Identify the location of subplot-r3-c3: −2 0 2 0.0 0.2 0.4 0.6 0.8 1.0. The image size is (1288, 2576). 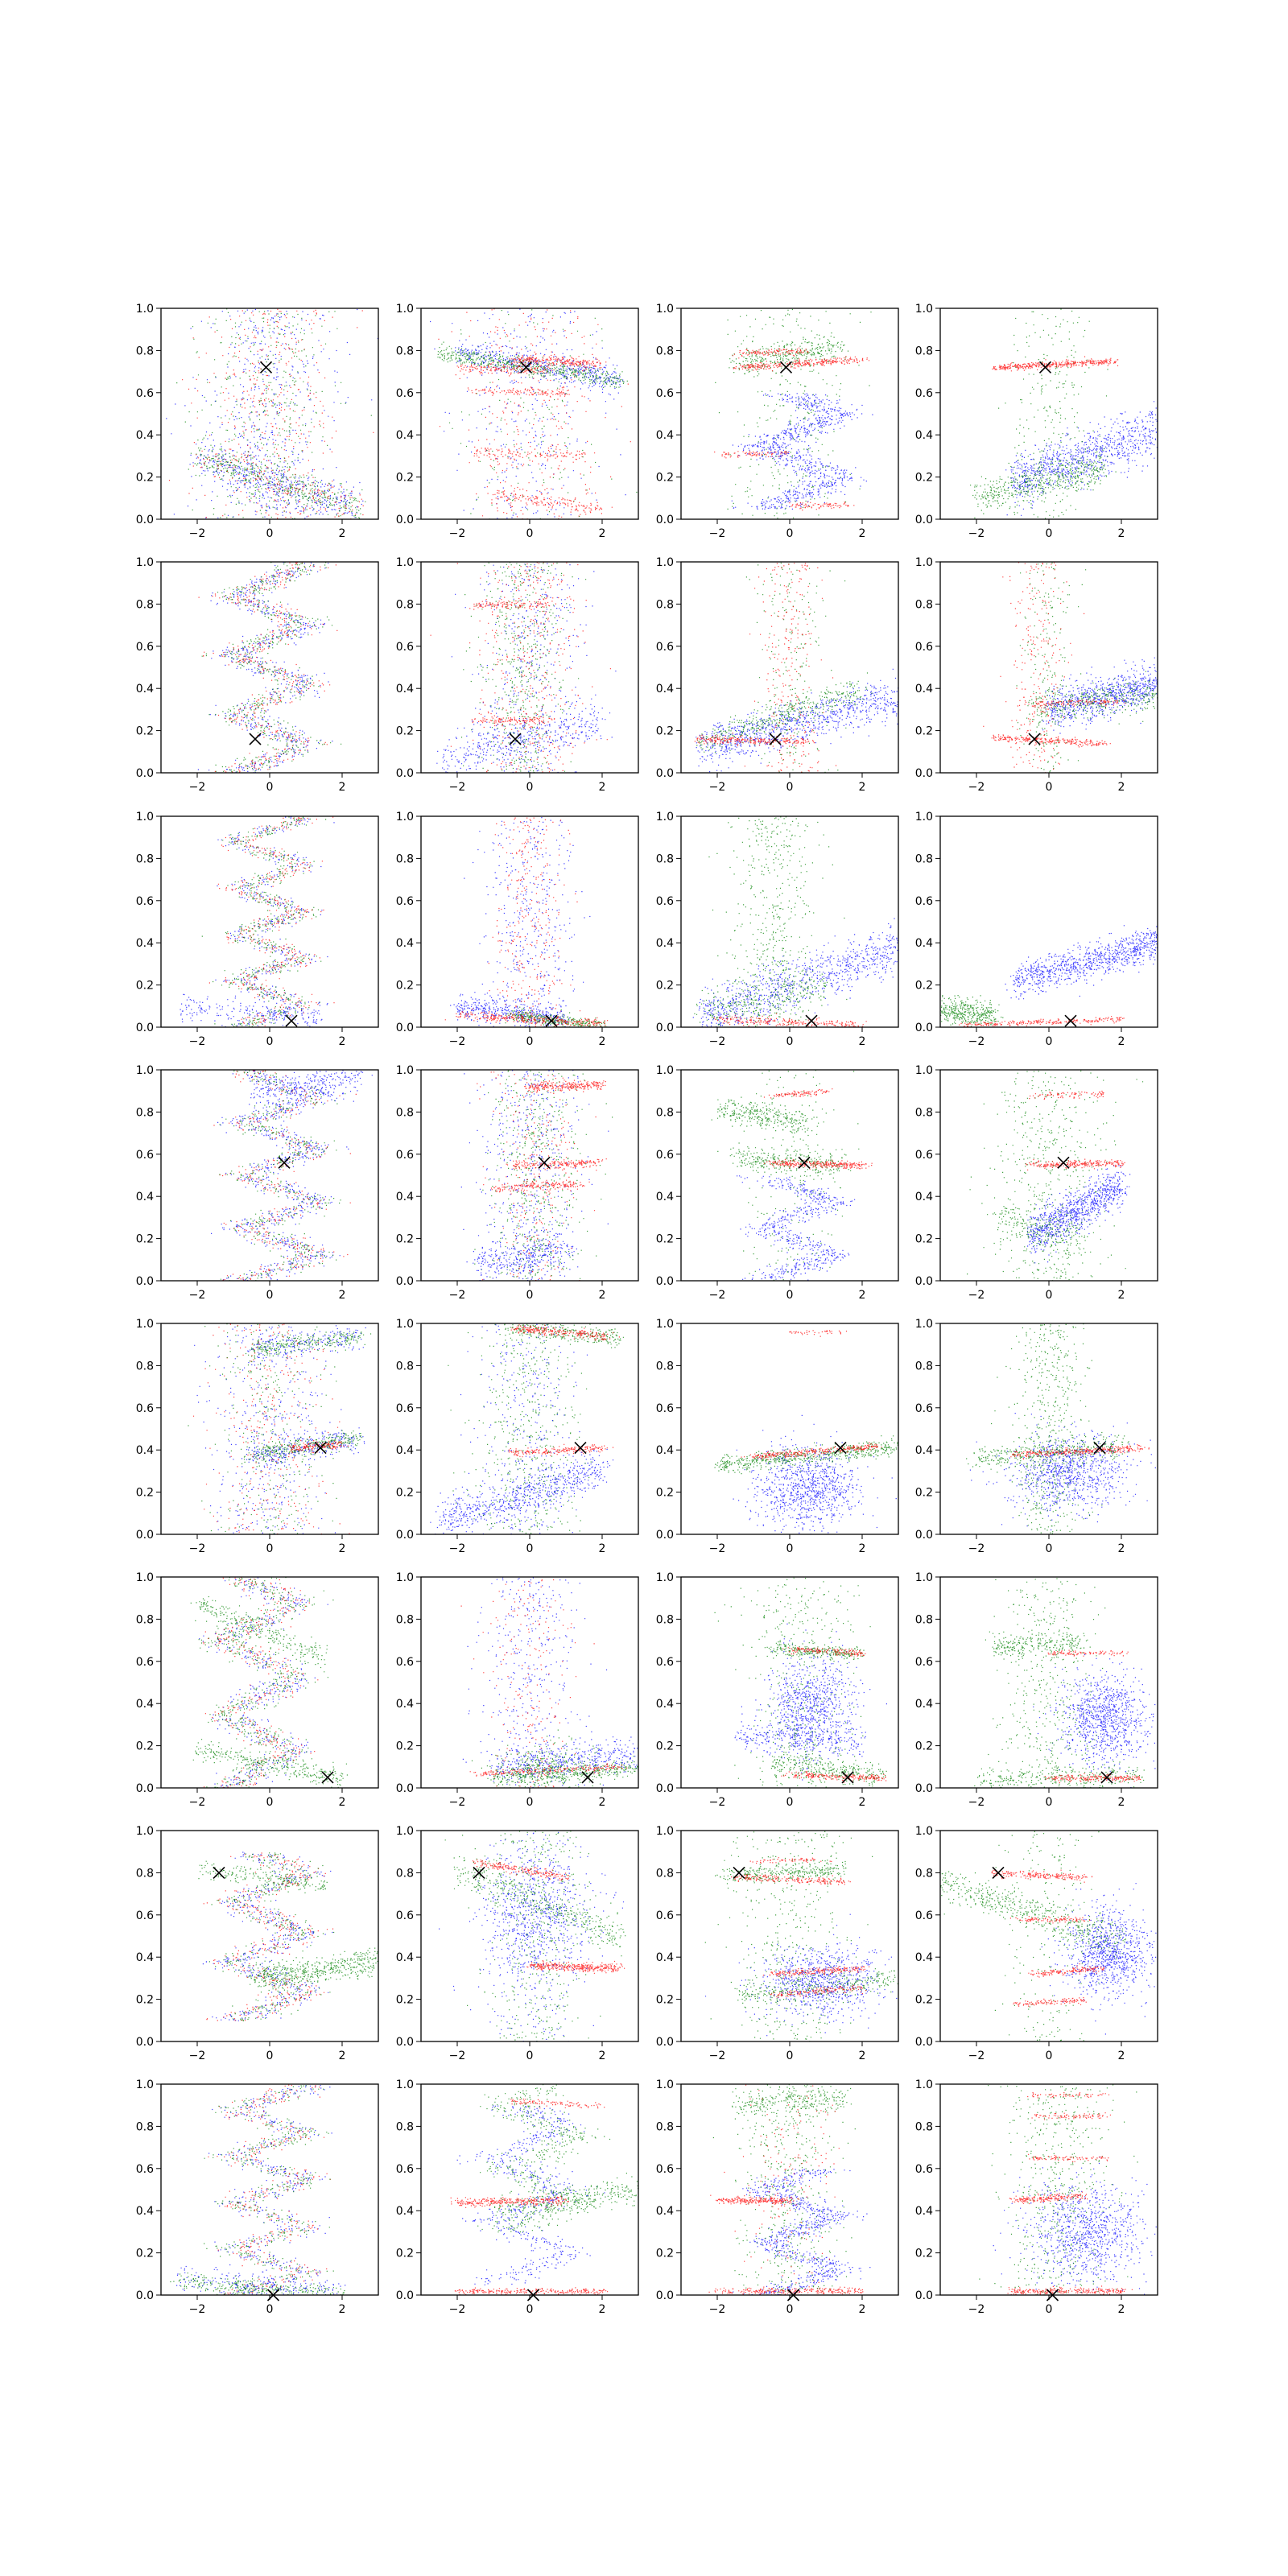
(777, 929).